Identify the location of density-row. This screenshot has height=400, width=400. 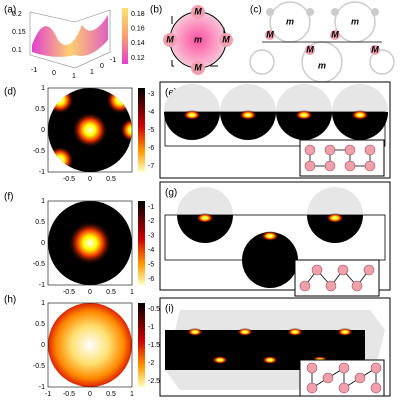
(275, 237).